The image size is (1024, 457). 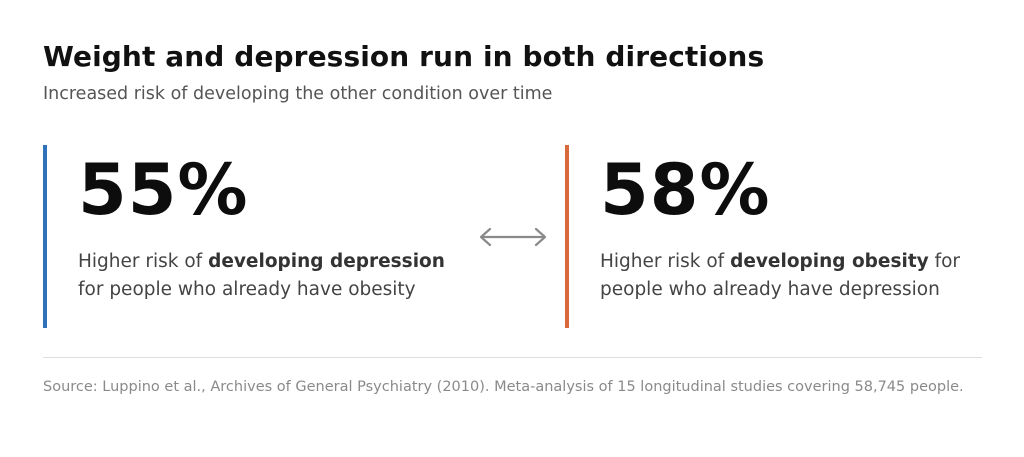 What do you see at coordinates (512, 357) in the screenshot?
I see `divider` at bounding box center [512, 357].